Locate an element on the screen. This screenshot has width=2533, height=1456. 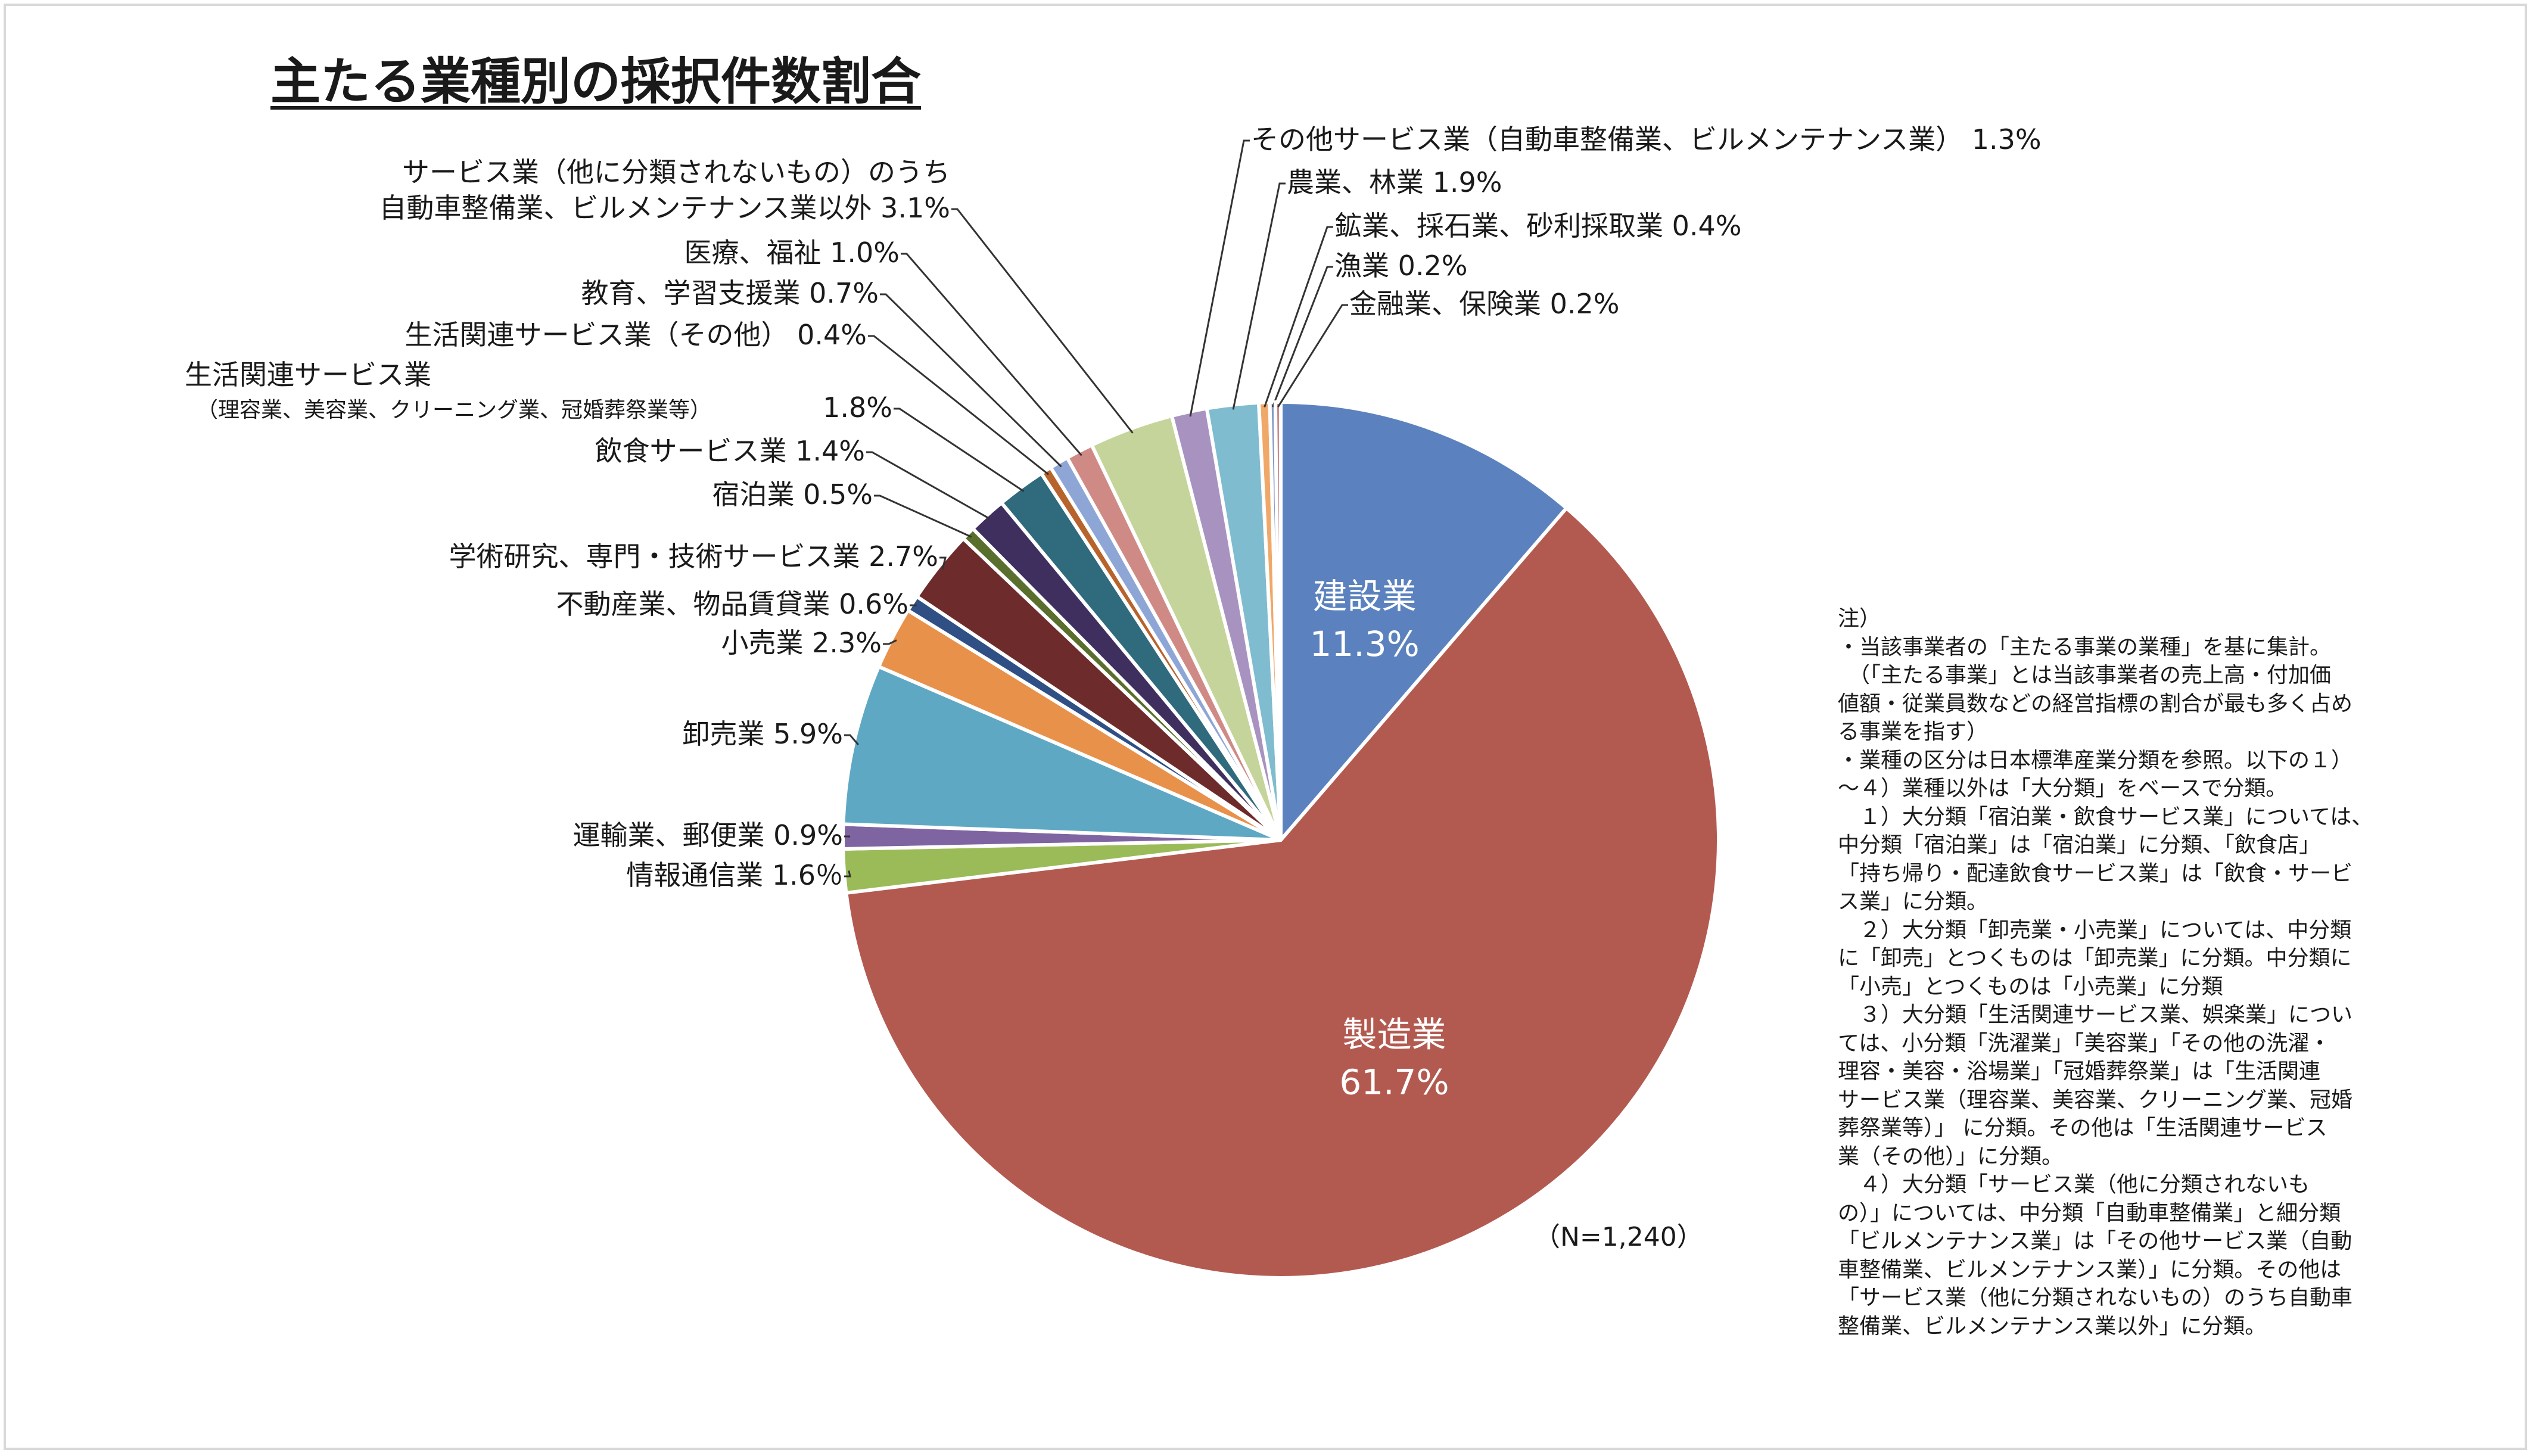
slice-value-label: 11.3% is located at coordinates (1365, 644).